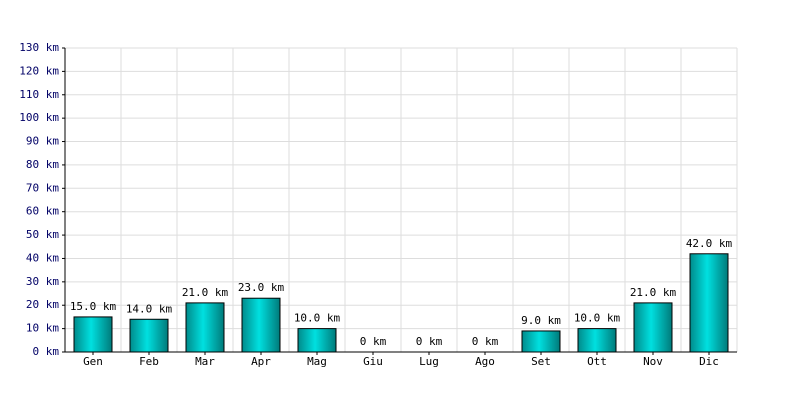  I want to click on value-label: 15.0 km, so click(93, 306).